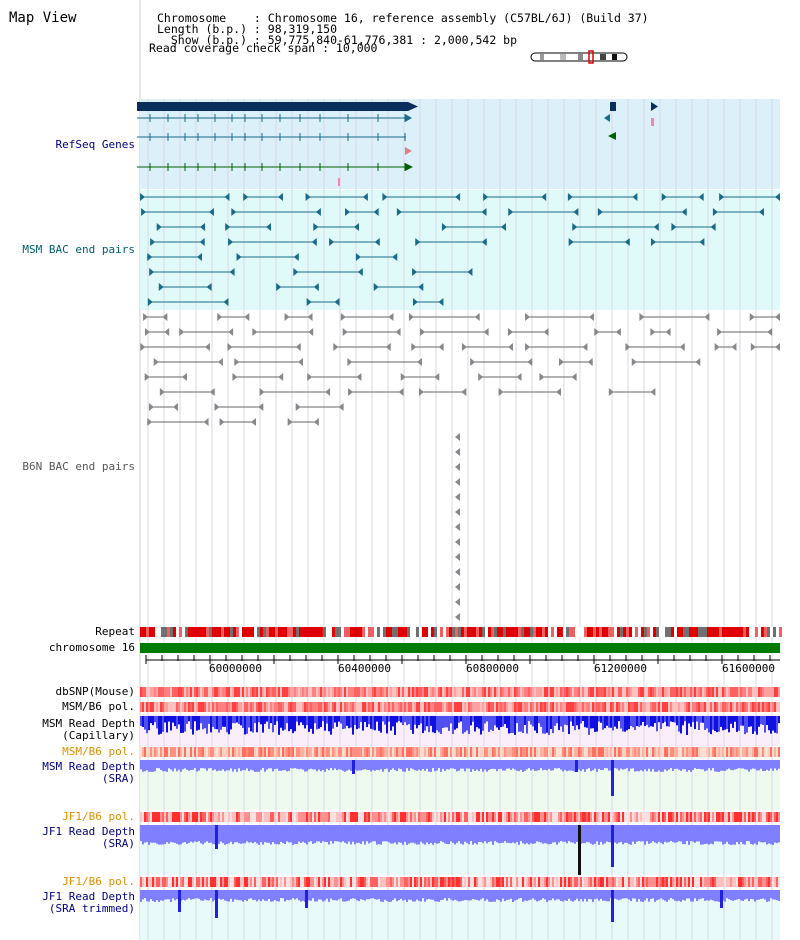 This screenshot has width=800, height=940. Describe the element at coordinates (88, 837) in the screenshot. I see `track-label-jf1-read-depth-sra: JF1 Read Depth (SRA)` at that location.